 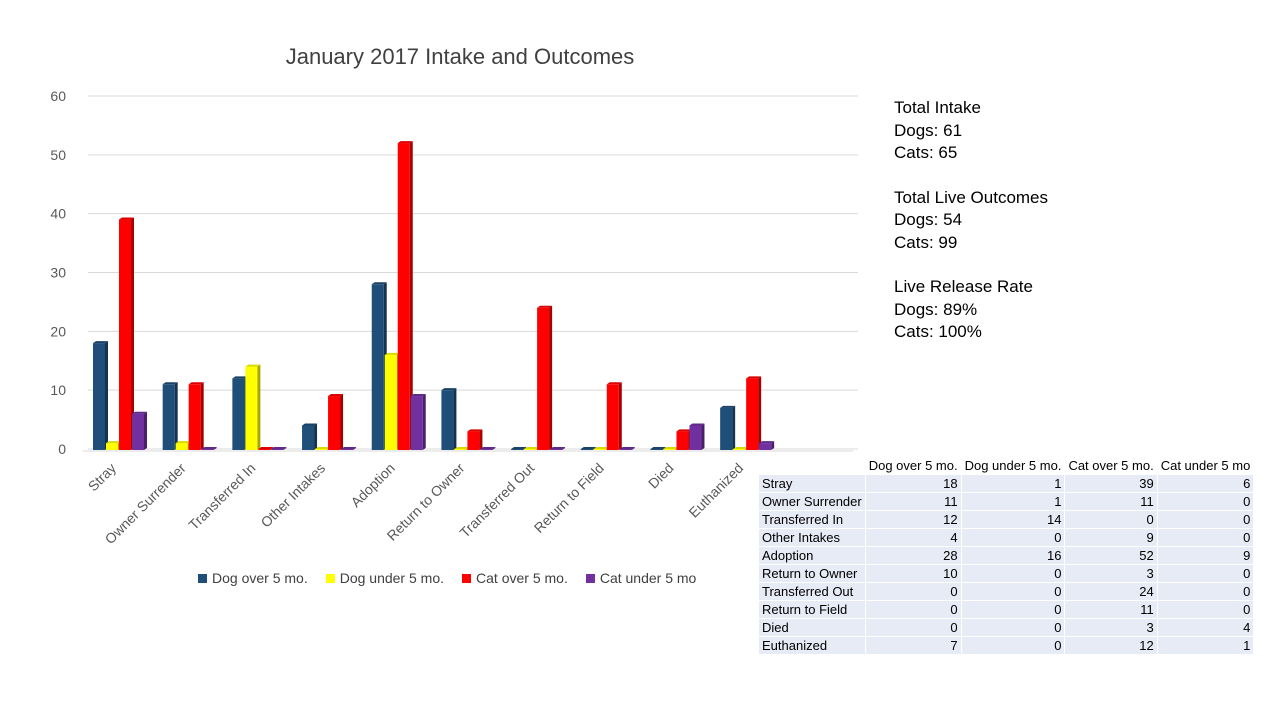 I want to click on y-tick-label: 0, so click(x=62, y=449).